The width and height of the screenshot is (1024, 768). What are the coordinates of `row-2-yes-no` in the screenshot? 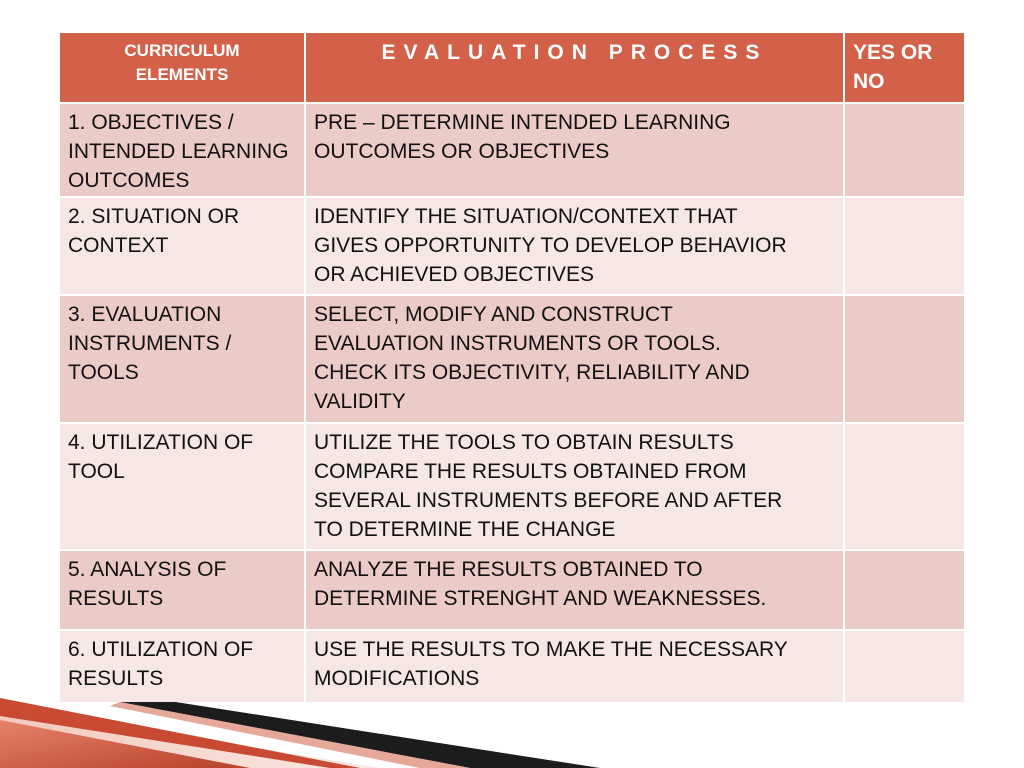 It's located at (904, 247).